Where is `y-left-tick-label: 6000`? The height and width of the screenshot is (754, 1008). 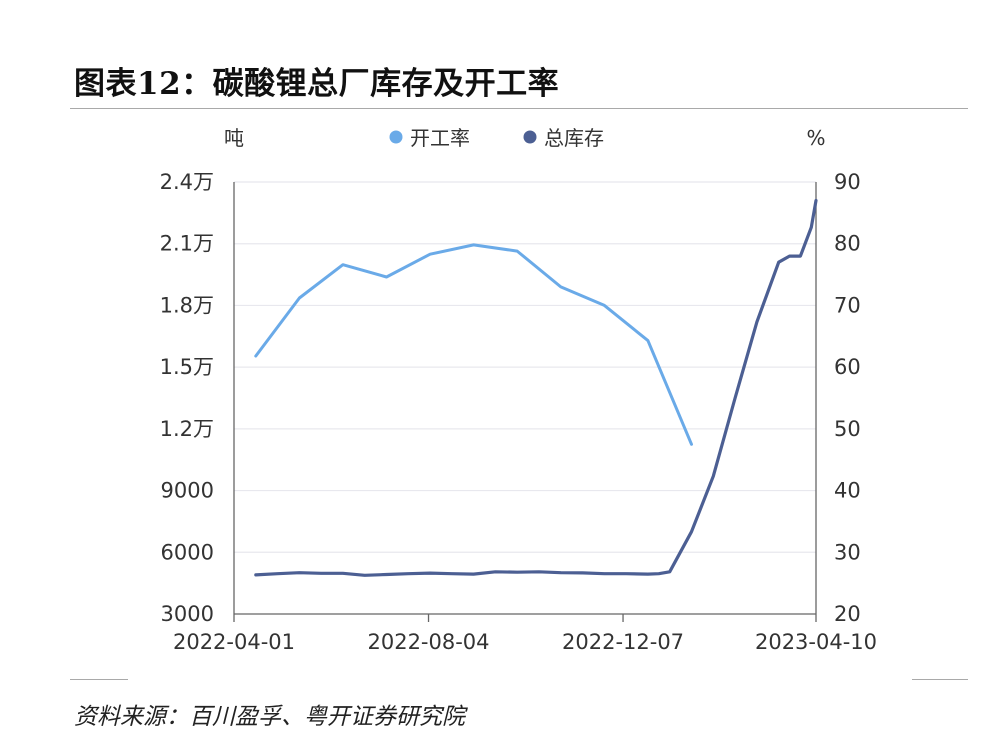 y-left-tick-label: 6000 is located at coordinates (187, 552).